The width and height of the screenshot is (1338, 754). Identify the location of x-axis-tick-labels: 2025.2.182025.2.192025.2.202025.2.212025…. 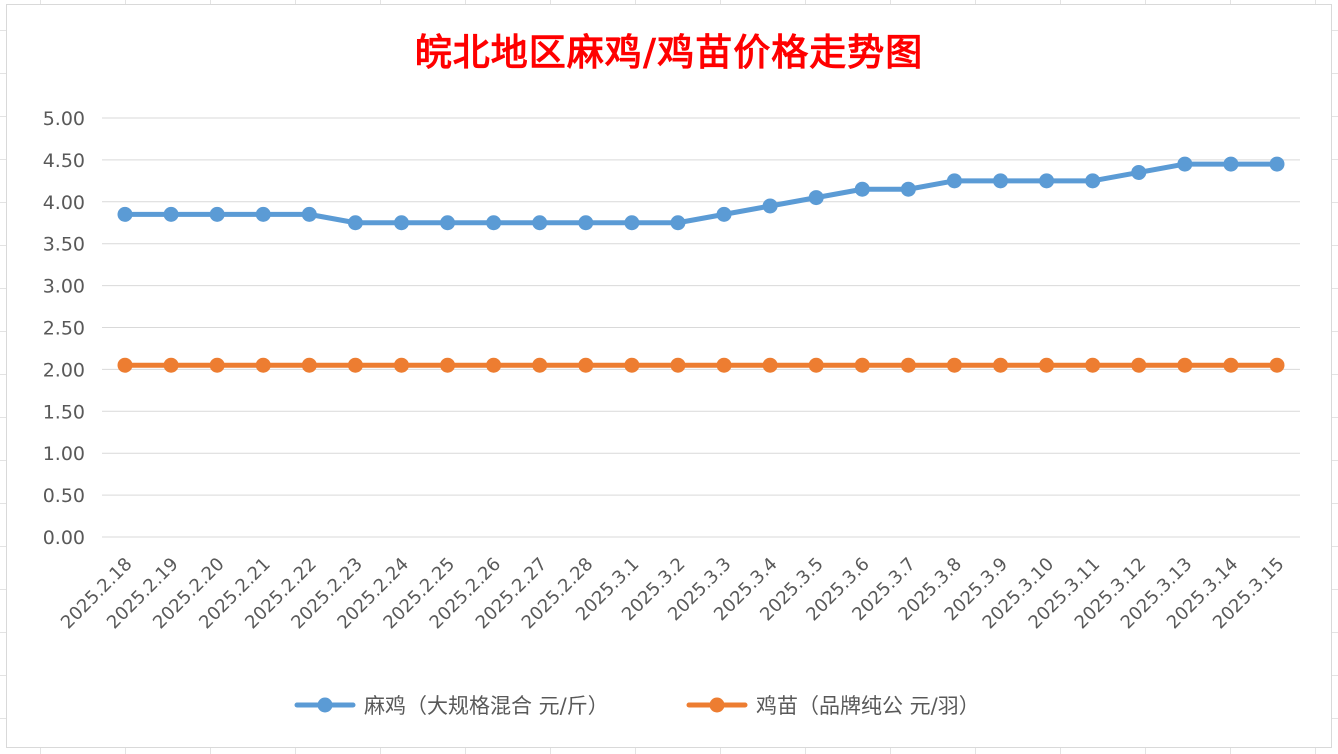
(673, 594).